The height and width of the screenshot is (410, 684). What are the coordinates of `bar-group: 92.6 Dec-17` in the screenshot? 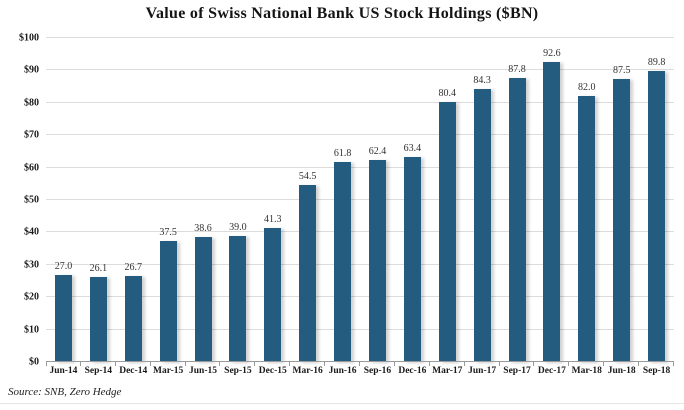 It's located at (552, 207).